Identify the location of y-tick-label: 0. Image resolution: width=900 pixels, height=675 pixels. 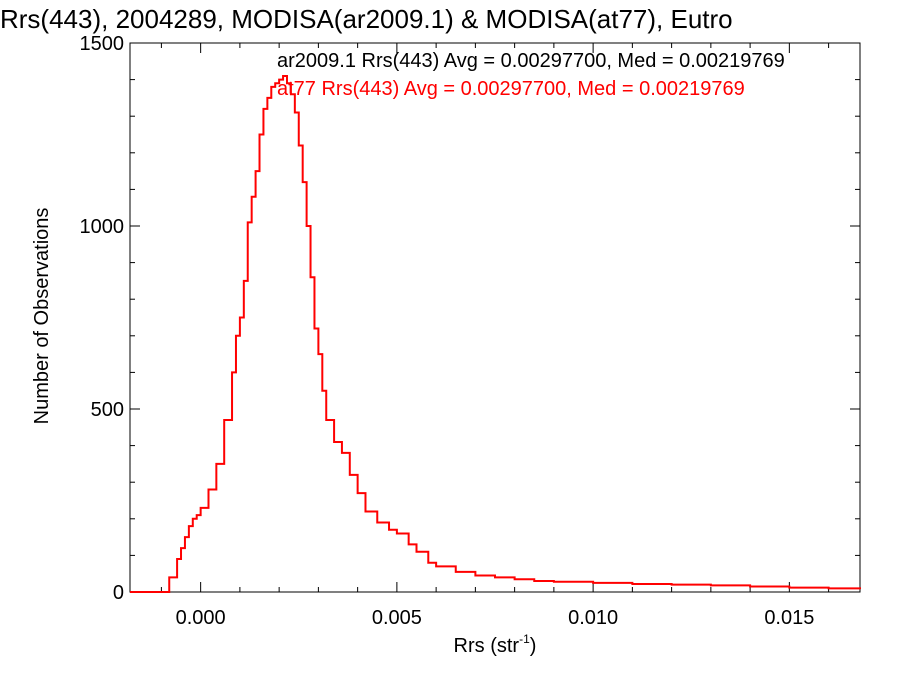
(118, 593).